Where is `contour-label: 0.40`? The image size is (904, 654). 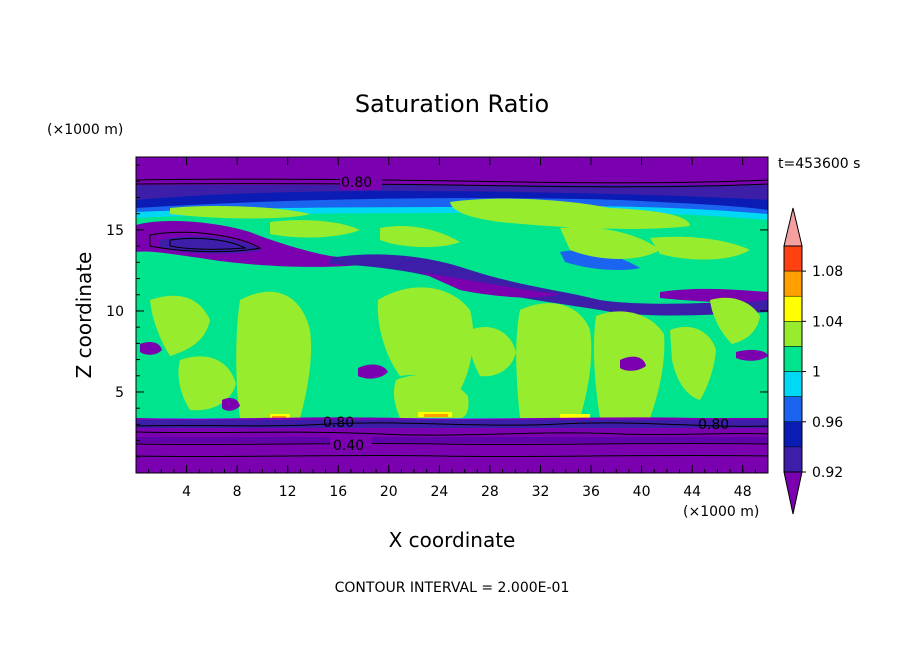
contour-label: 0.40 is located at coordinates (348, 446).